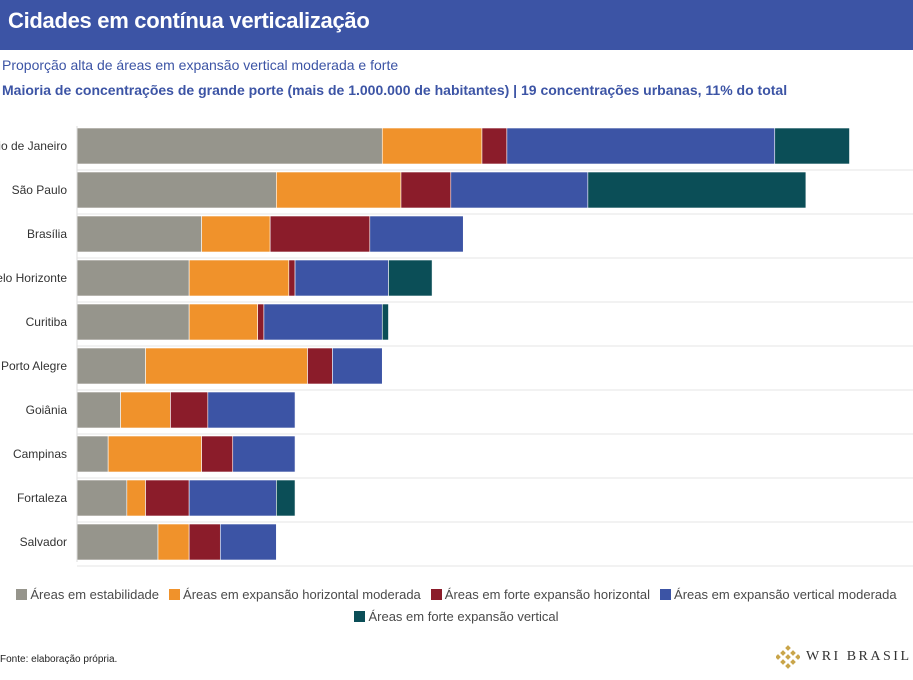  What do you see at coordinates (189, 20) in the screenshot?
I see `page-title: Cidades em contínua verticalização` at bounding box center [189, 20].